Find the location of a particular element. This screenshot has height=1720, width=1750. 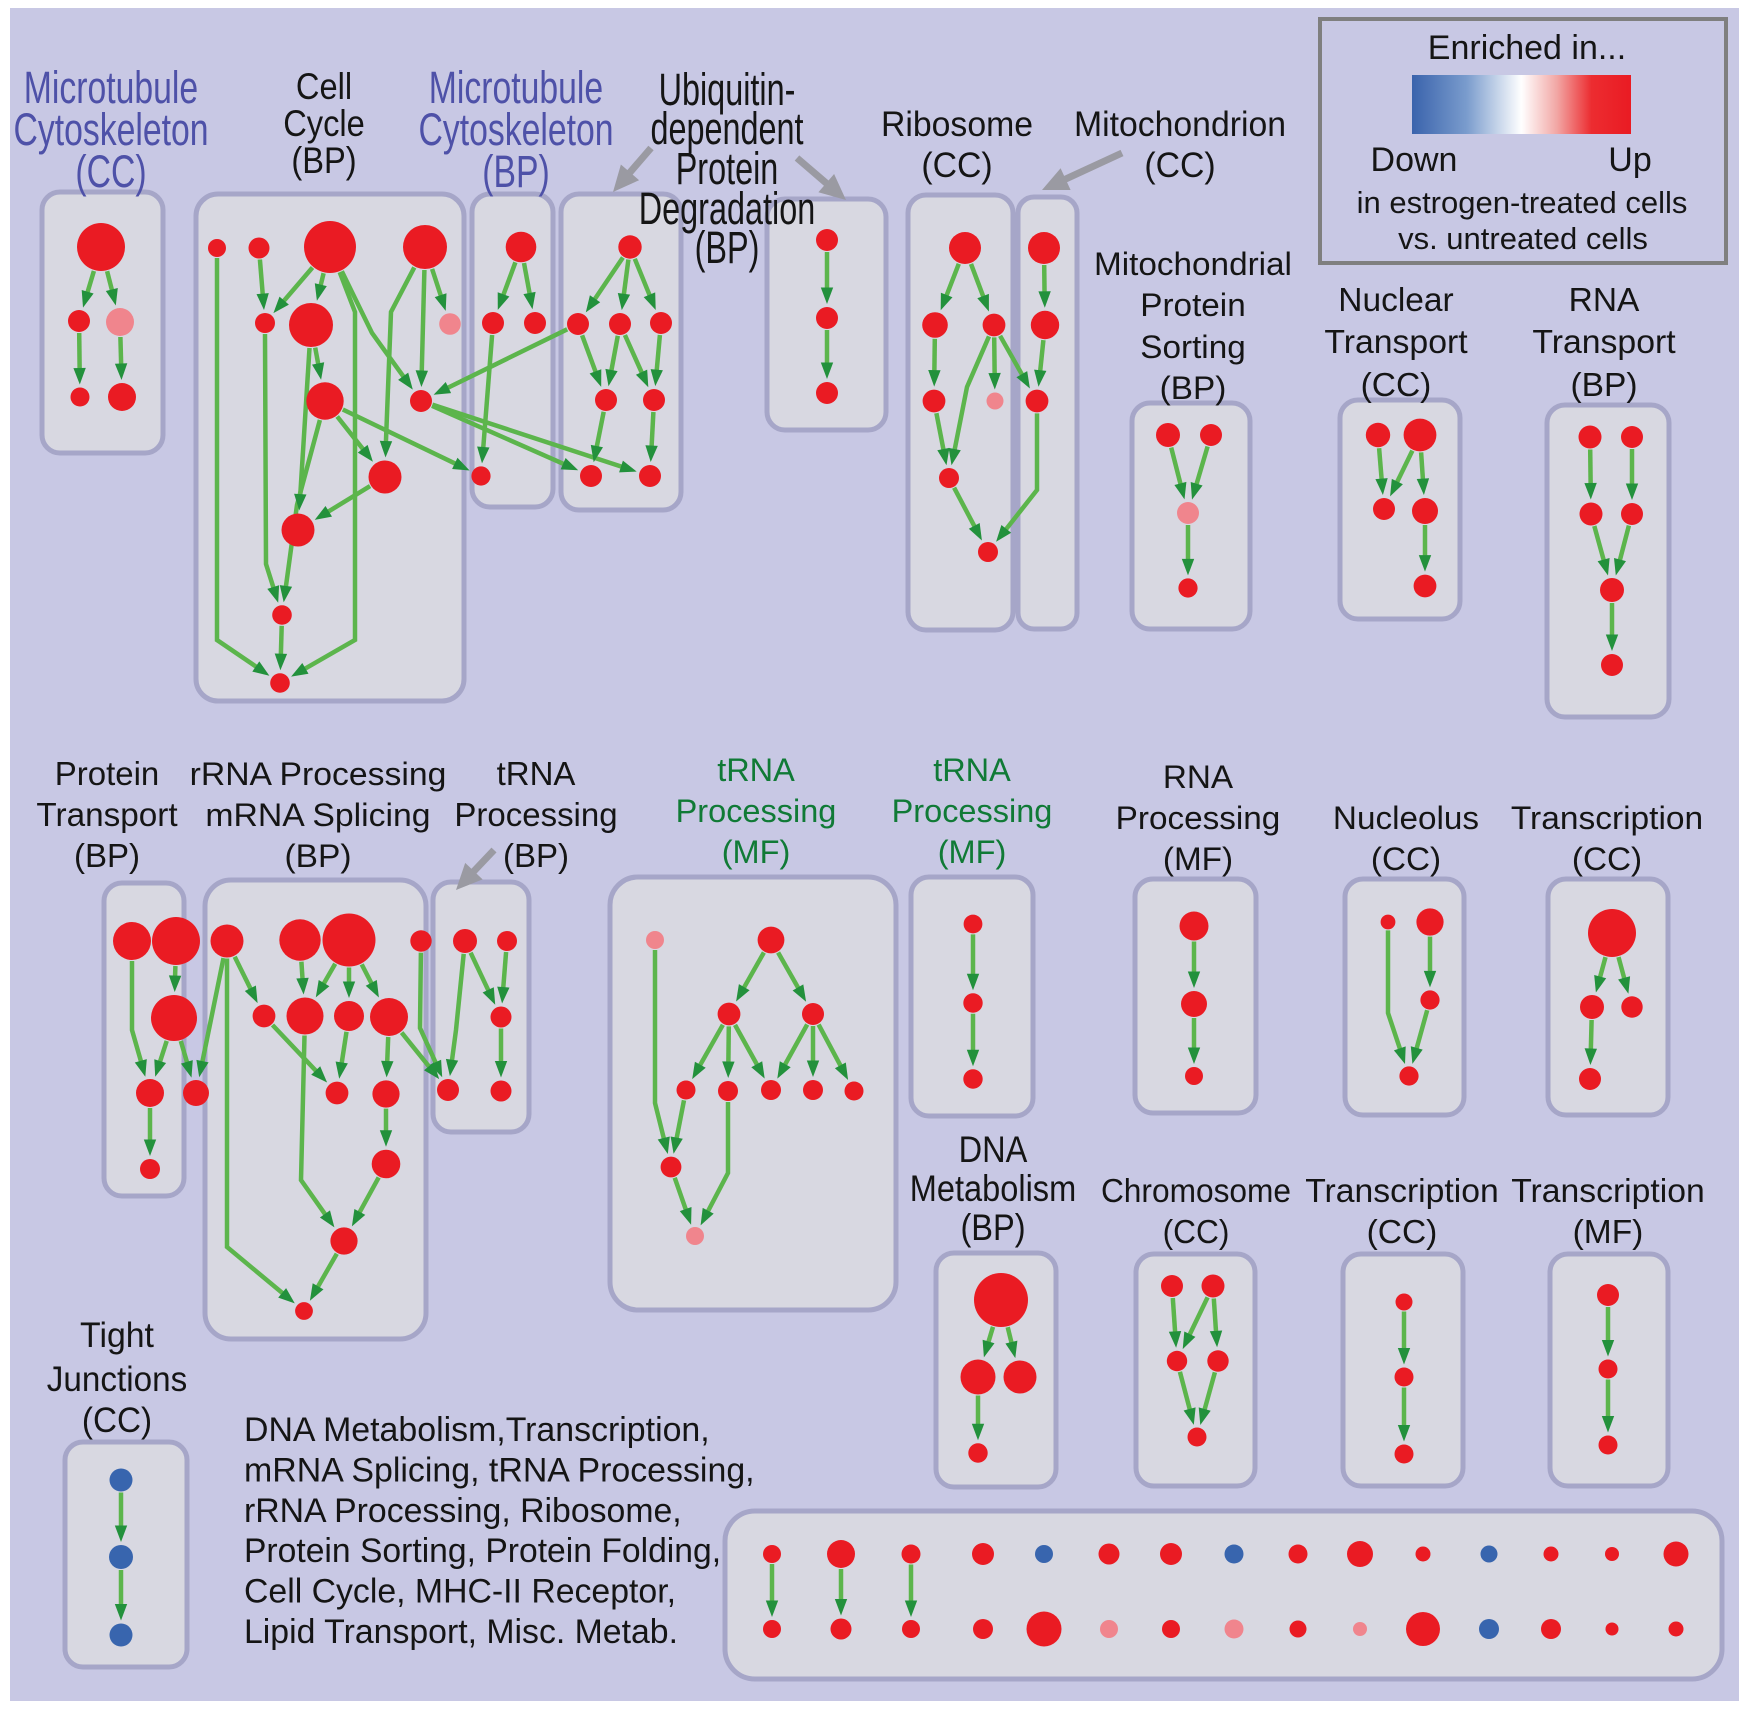

svg-text: rRNA Processing, Ribosome, is located at coordinates (463, 1511).